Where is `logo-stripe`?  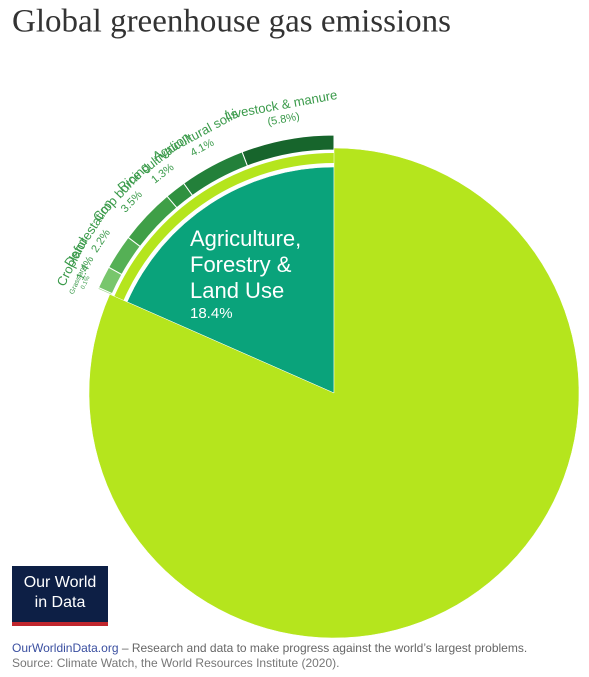 logo-stripe is located at coordinates (60, 624).